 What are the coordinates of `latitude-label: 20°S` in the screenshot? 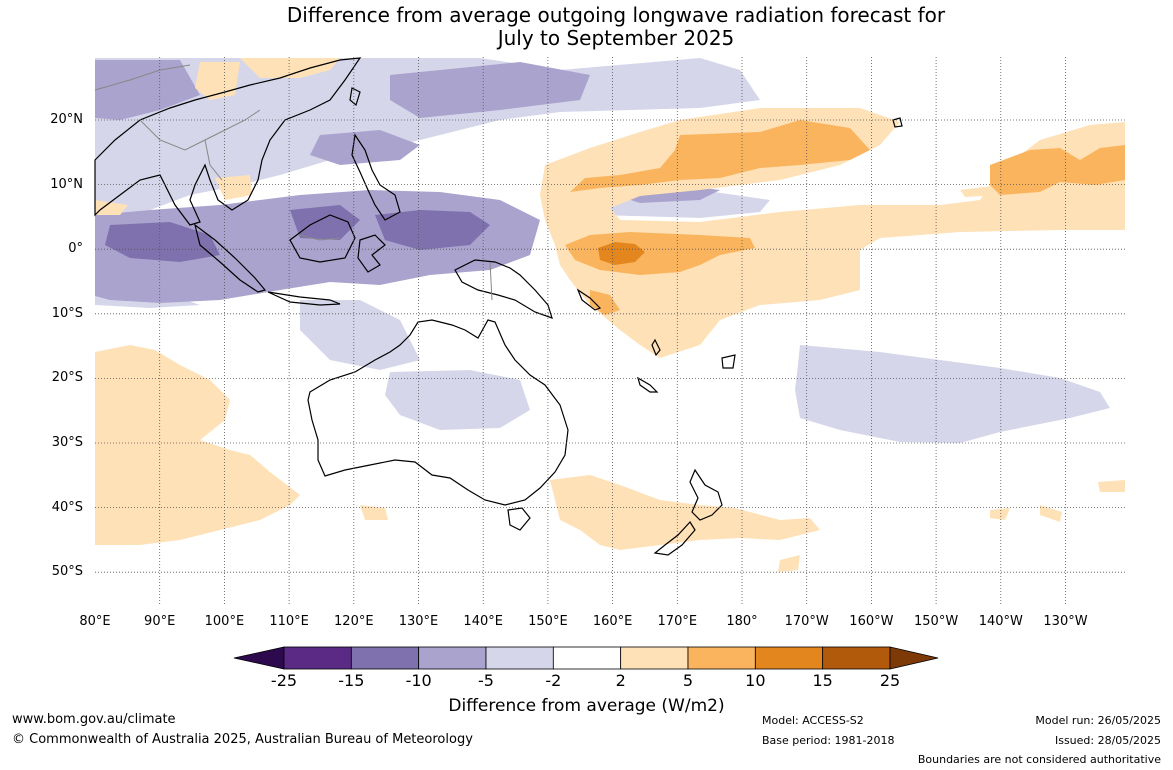 It's located at (67, 378).